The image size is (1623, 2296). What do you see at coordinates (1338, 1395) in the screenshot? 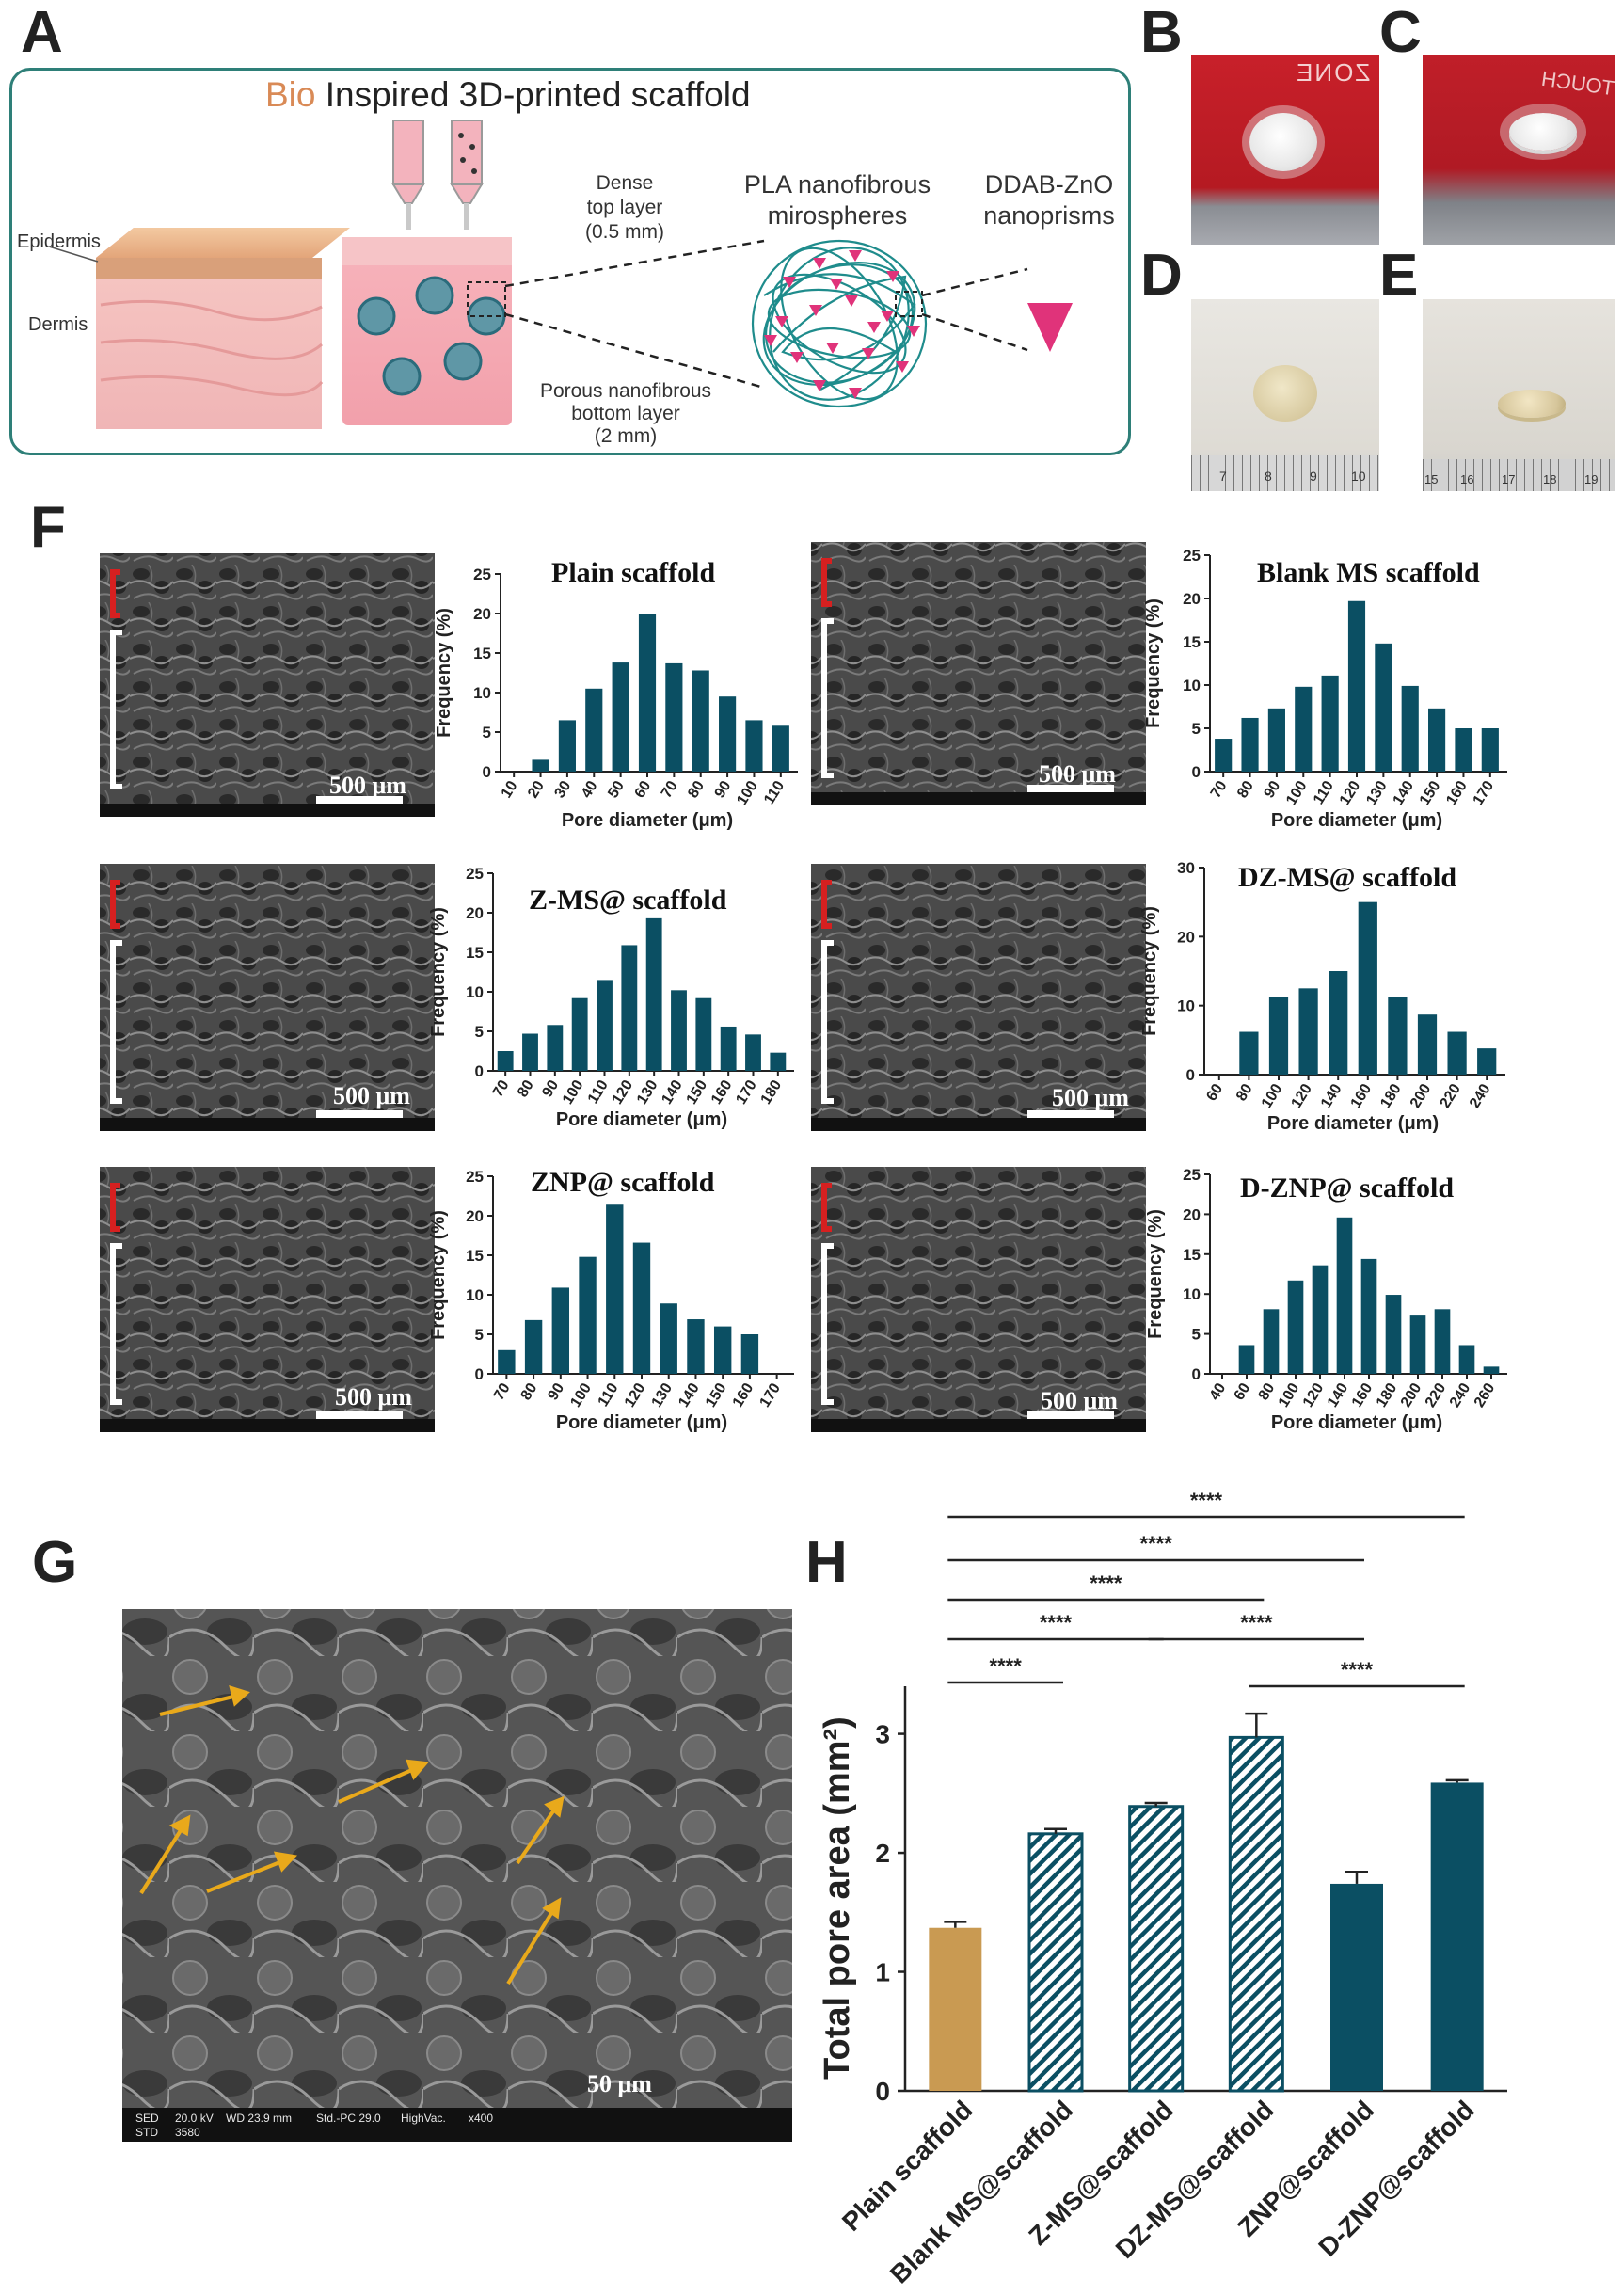
I see `hist-5-xtick-label: 140` at bounding box center [1338, 1395].